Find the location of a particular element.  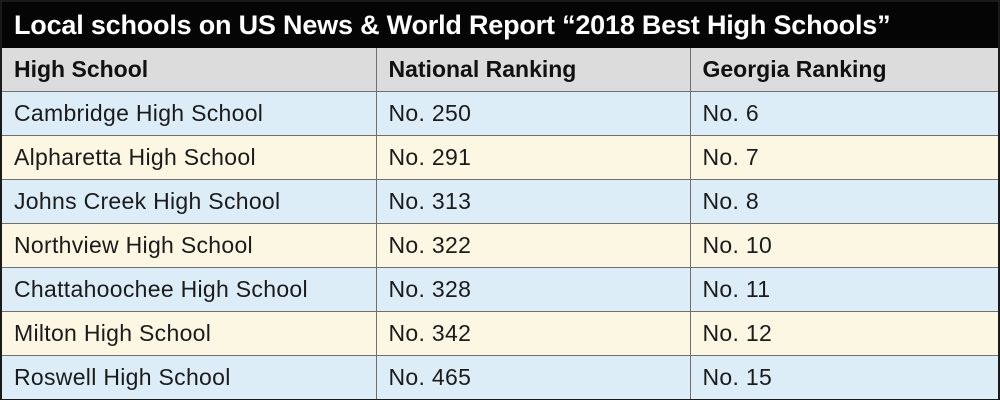

table-row: Johns Creek High School No. 313 No. 8 is located at coordinates (500, 201).